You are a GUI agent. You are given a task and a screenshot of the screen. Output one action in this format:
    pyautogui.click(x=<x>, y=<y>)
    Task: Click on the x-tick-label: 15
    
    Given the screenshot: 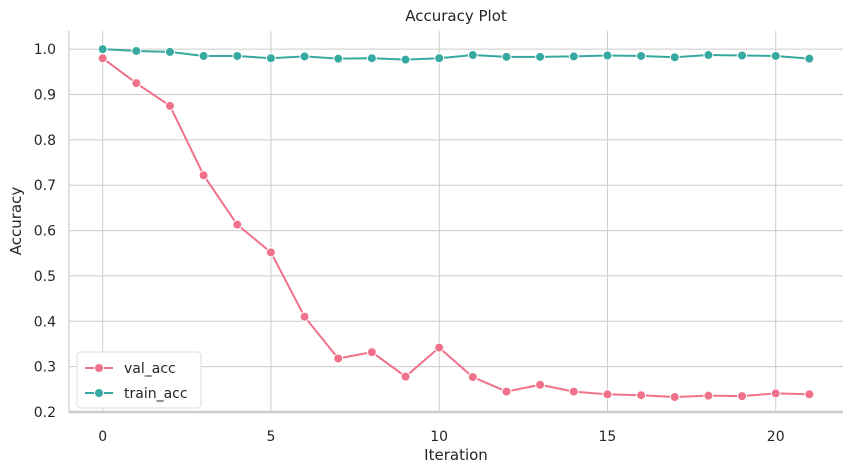 What is the action you would take?
    pyautogui.click(x=608, y=437)
    